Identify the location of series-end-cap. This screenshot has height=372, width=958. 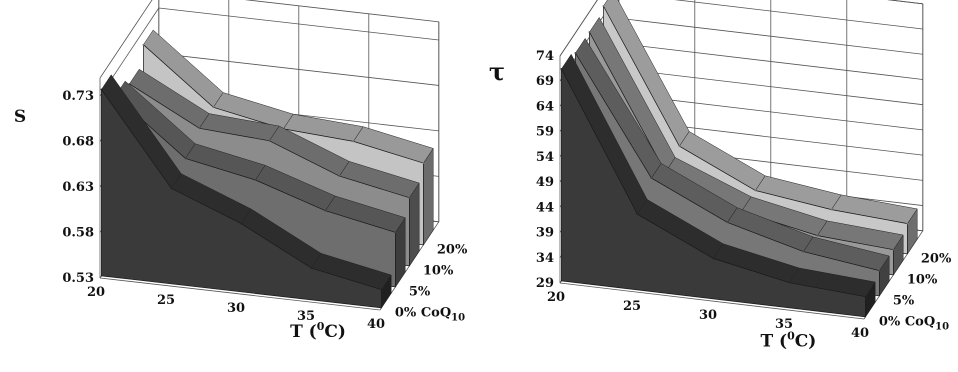
(428, 196).